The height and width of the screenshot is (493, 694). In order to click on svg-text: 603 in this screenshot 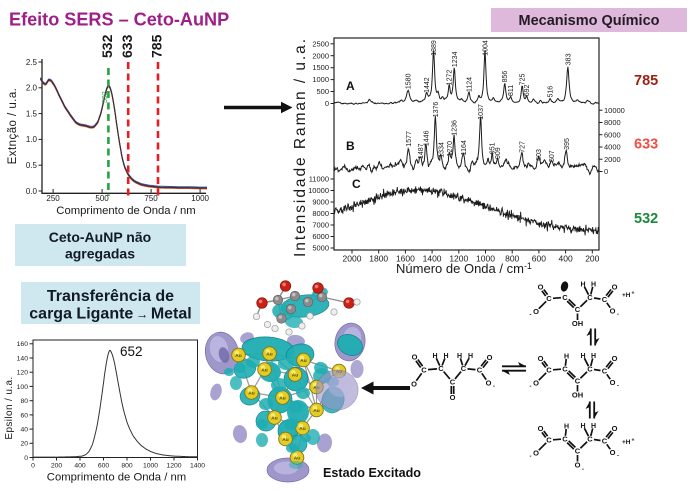, I will do `click(539, 155)`.